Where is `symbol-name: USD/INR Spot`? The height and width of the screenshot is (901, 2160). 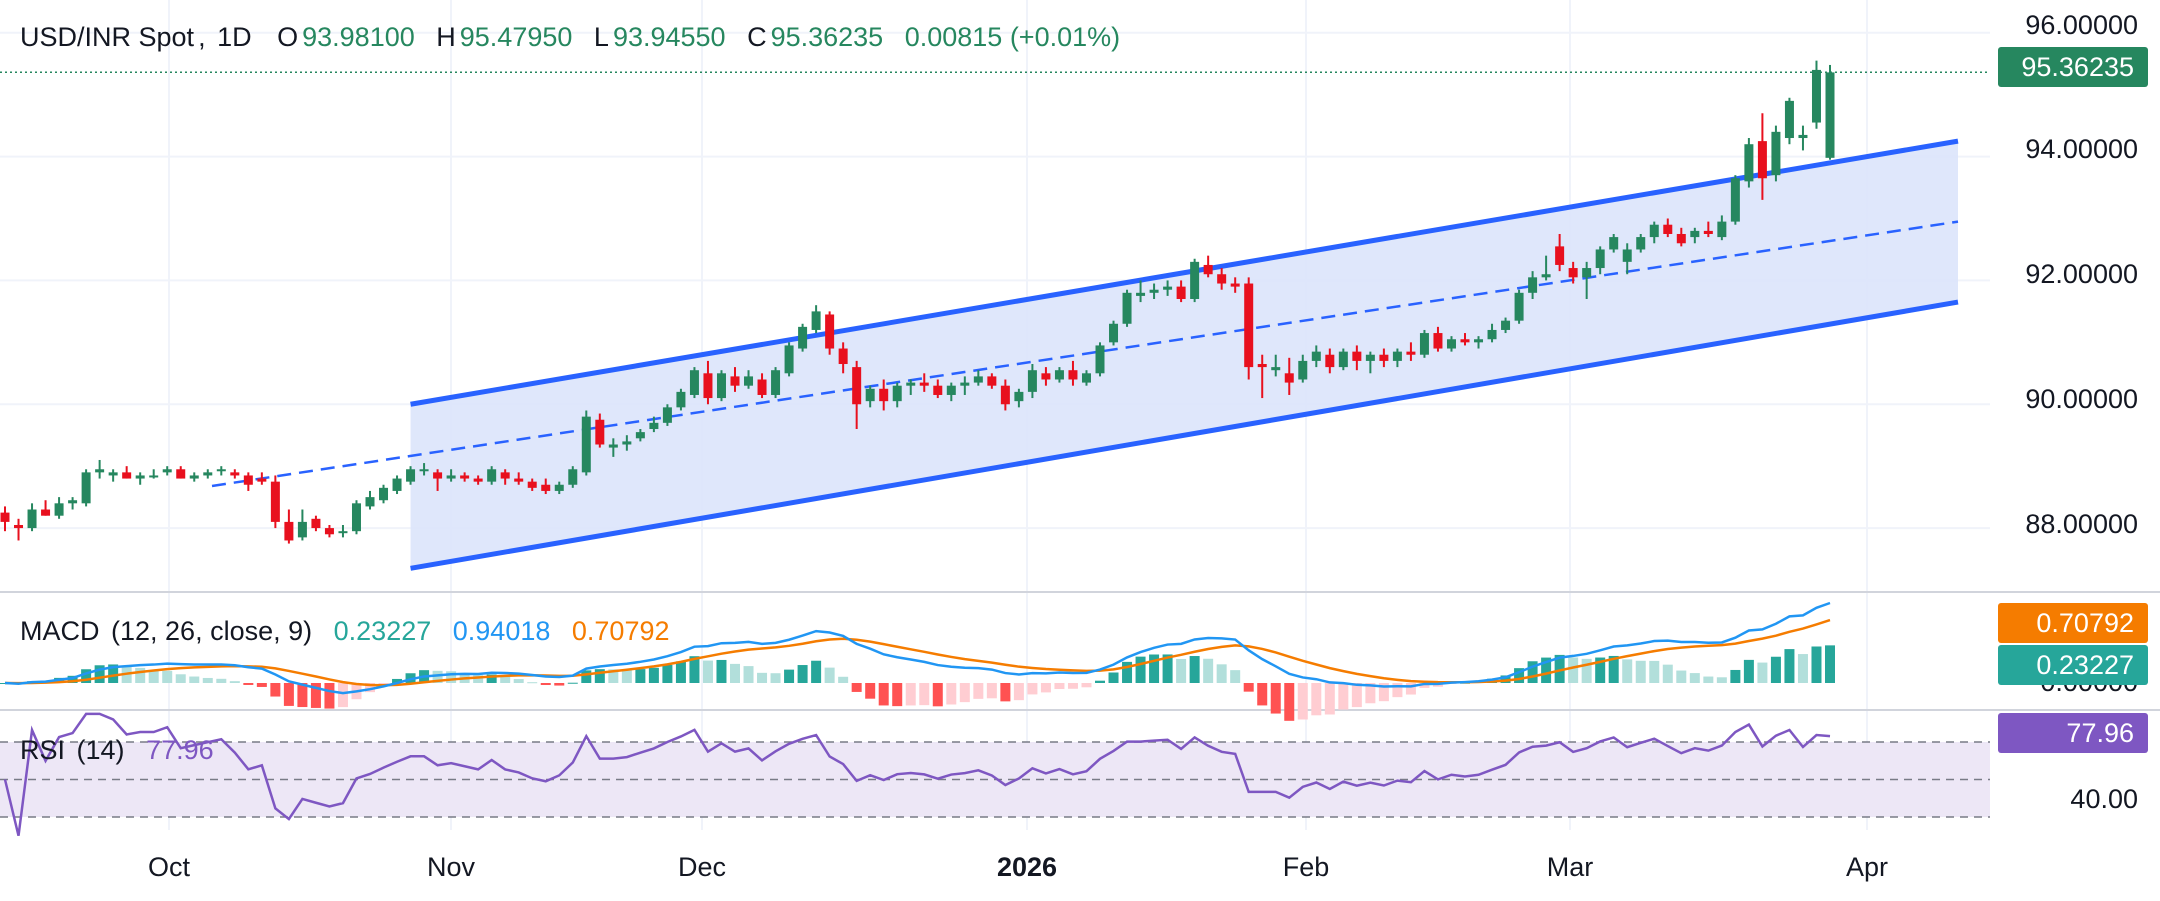 symbol-name: USD/INR Spot is located at coordinates (107, 37).